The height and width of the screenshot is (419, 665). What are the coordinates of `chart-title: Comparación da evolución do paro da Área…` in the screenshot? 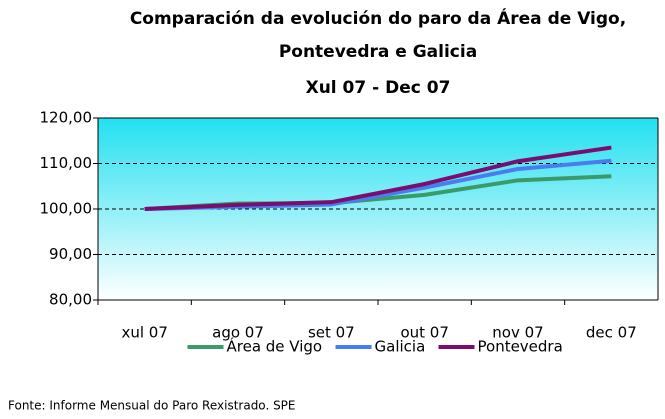 It's located at (378, 18).